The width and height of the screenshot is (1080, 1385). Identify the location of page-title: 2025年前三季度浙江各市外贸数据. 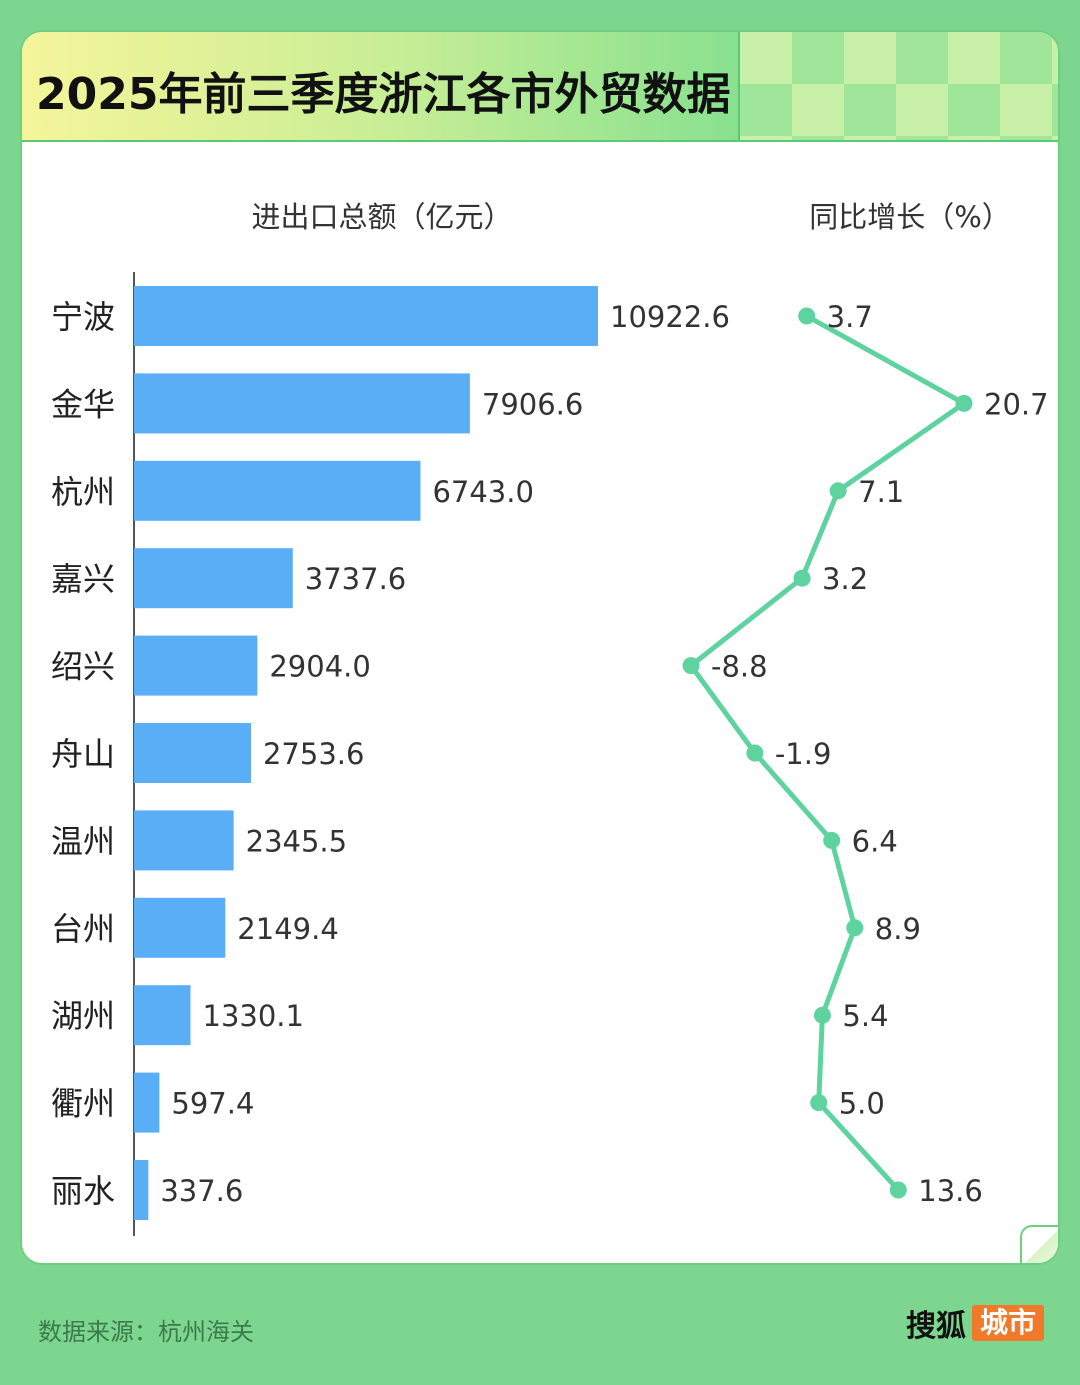
(383, 94).